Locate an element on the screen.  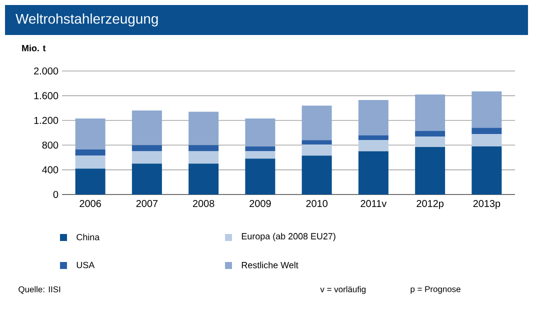
y-tick-label: 400 is located at coordinates (50, 170).